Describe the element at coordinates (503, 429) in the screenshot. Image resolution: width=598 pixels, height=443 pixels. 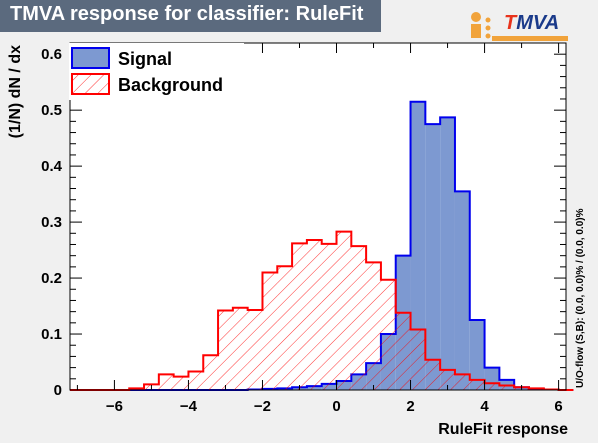
I see `x-axis-title: RuleFit response` at that location.